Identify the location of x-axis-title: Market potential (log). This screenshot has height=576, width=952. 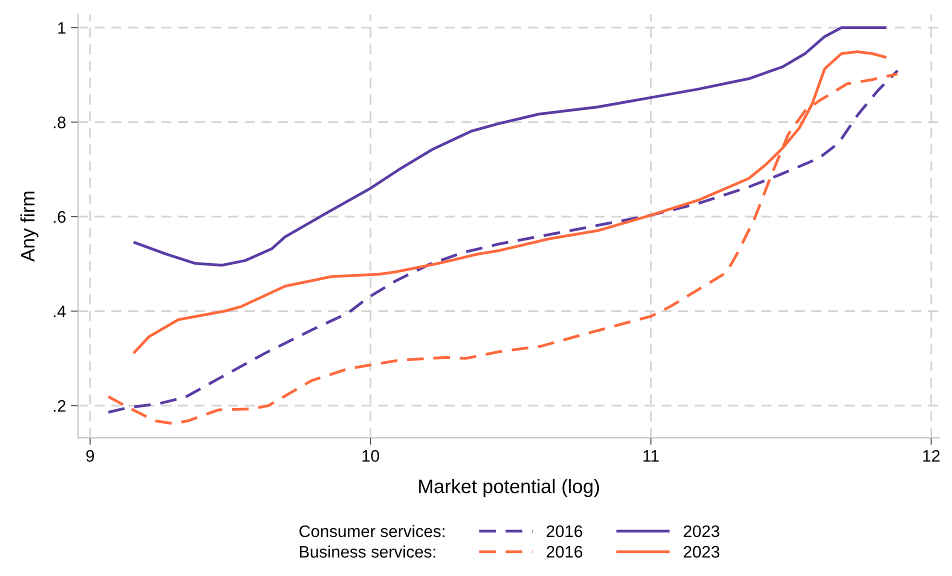
(509, 488).